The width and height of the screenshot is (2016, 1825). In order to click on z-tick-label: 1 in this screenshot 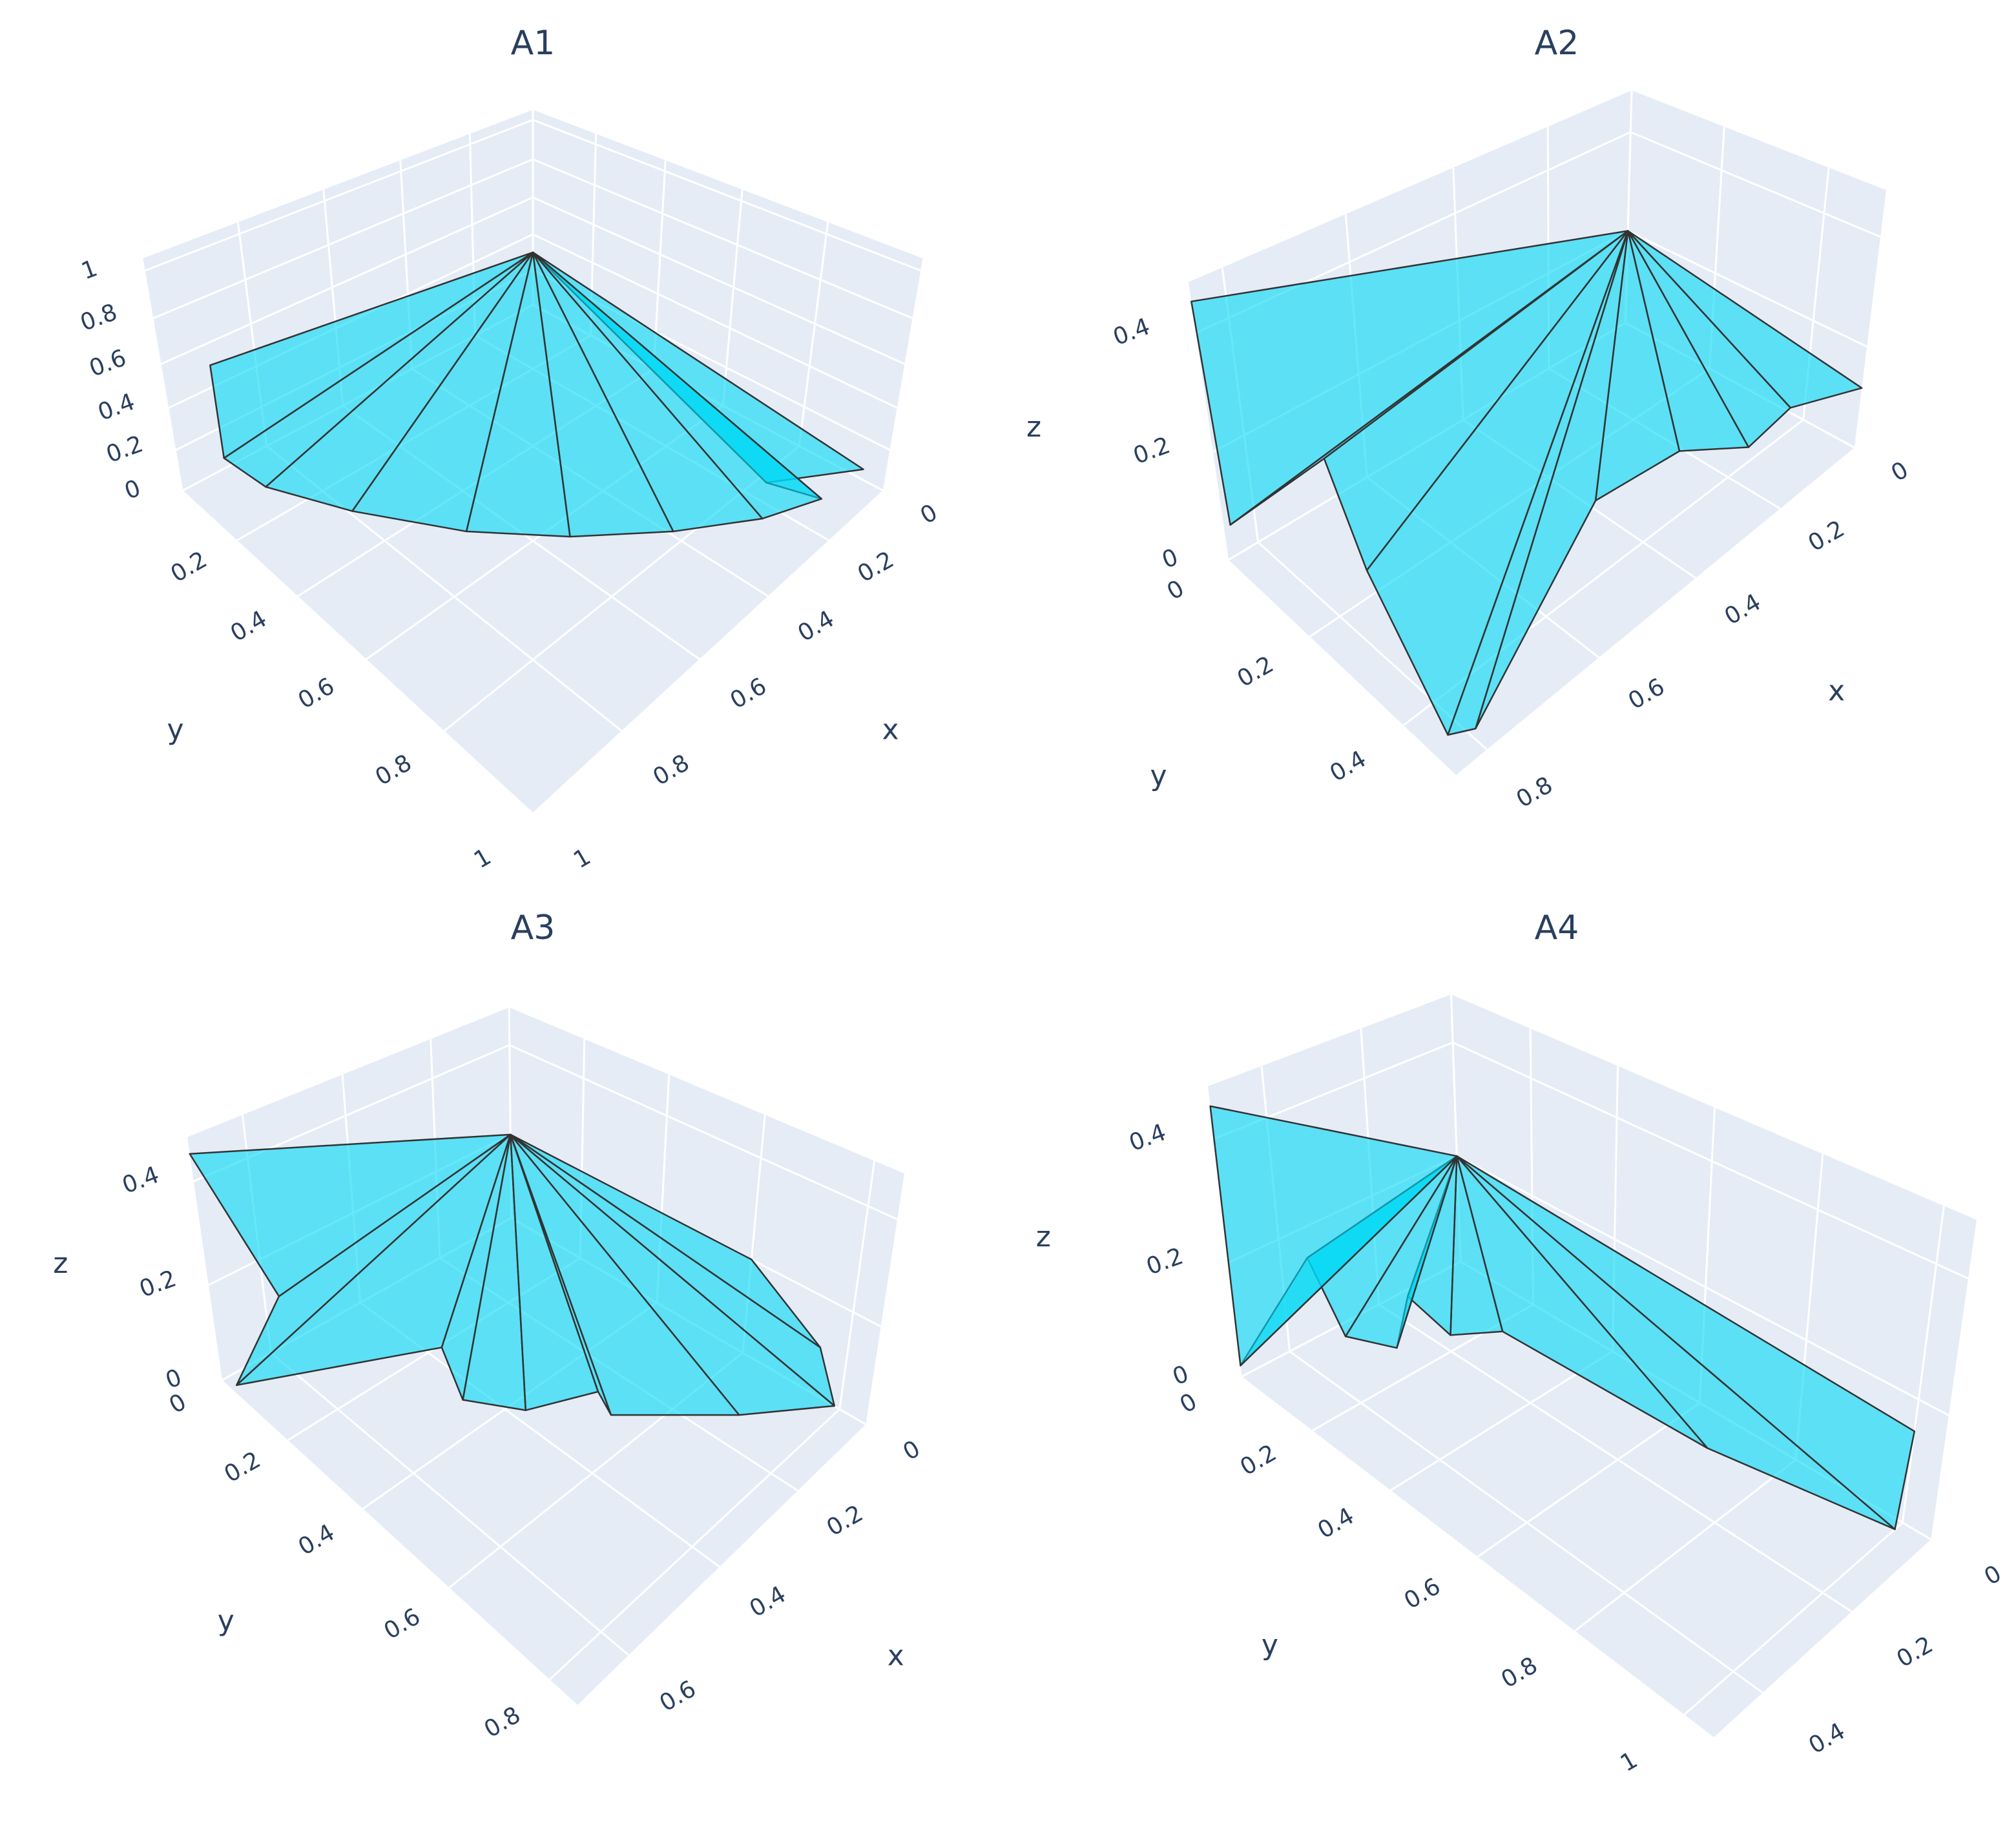, I will do `click(89, 270)`.